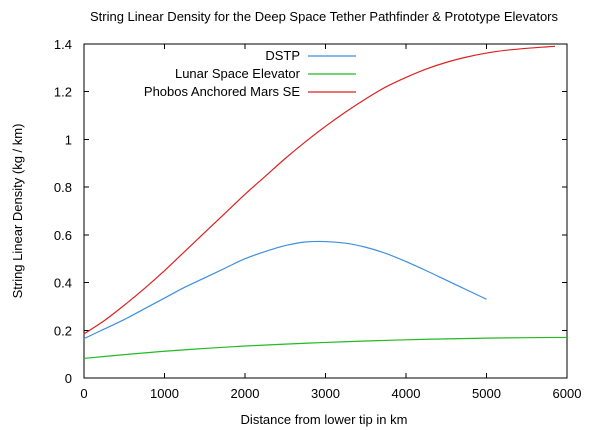 Image resolution: width=592 pixels, height=430 pixels. What do you see at coordinates (17, 211) in the screenshot?
I see `y-axis-label: String Linear Density (kg / km)` at bounding box center [17, 211].